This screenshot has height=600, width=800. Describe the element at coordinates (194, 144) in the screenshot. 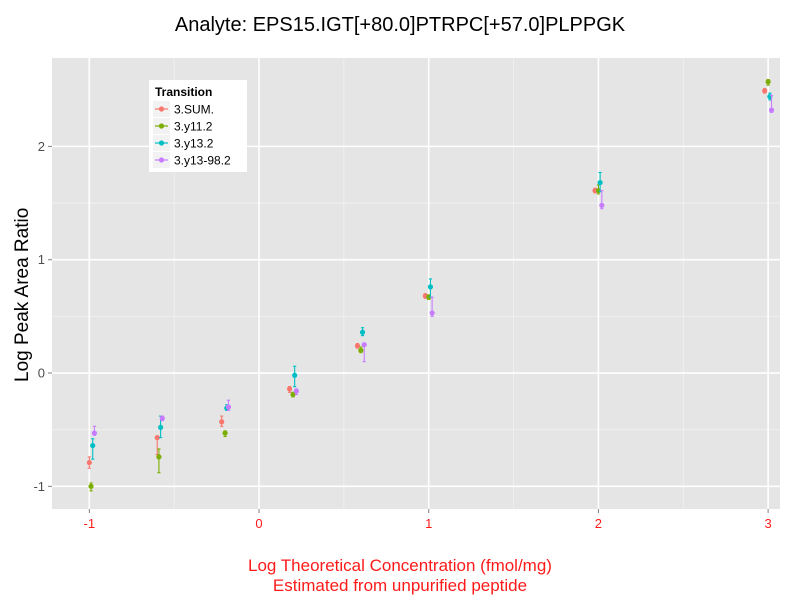

I see `legend-item-label: 3.y13.2` at that location.